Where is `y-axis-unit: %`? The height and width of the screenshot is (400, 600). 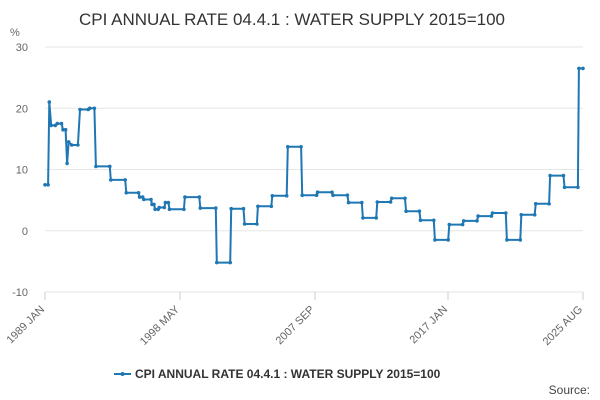 y-axis-unit: % is located at coordinates (15, 33).